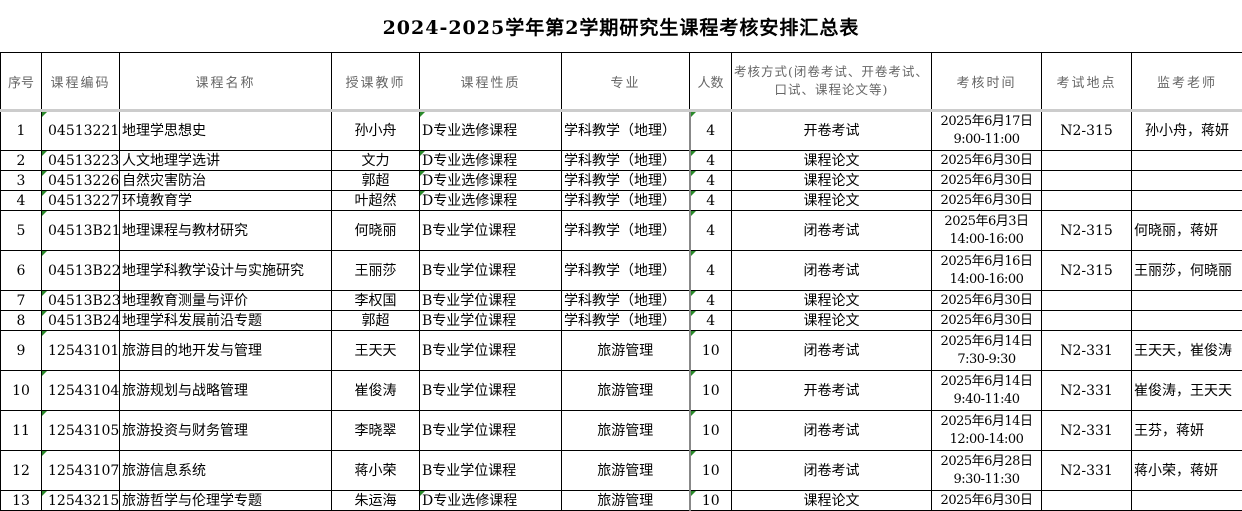  Describe the element at coordinates (1186, 130) in the screenshot. I see `cell-proctor: 孙小舟，蒋妍` at that location.